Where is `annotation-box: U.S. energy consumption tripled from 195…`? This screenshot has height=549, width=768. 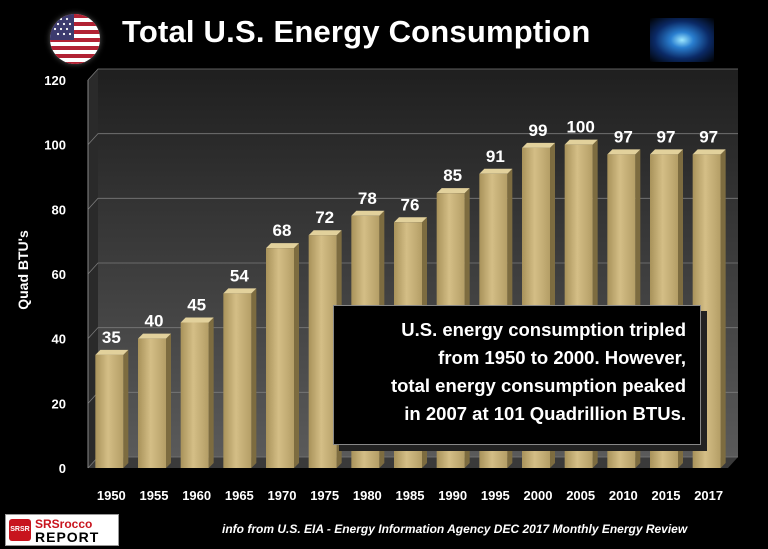 annotation-box: U.S. energy consumption tripled from 195… is located at coordinates (517, 375).